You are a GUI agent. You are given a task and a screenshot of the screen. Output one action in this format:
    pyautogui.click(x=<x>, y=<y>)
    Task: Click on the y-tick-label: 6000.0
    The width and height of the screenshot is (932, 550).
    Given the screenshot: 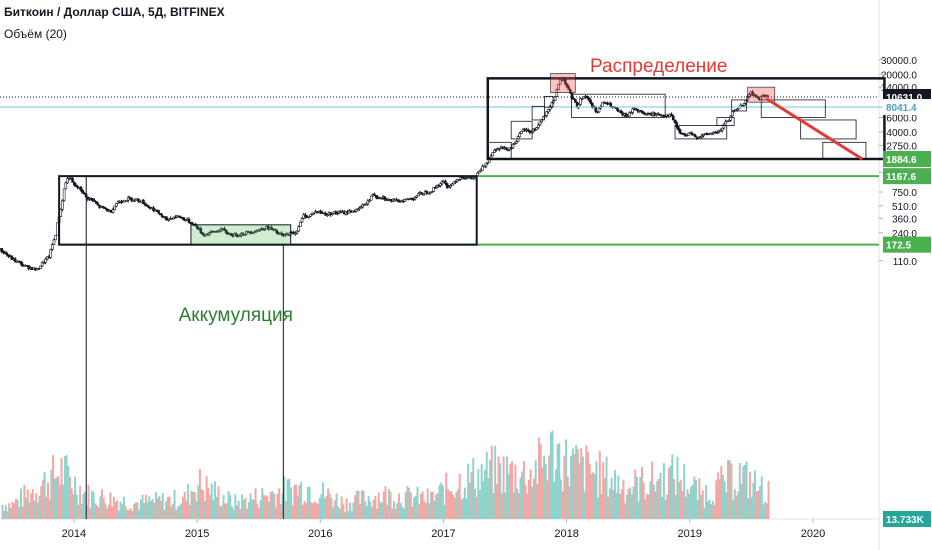 What is the action you would take?
    pyautogui.click(x=901, y=118)
    